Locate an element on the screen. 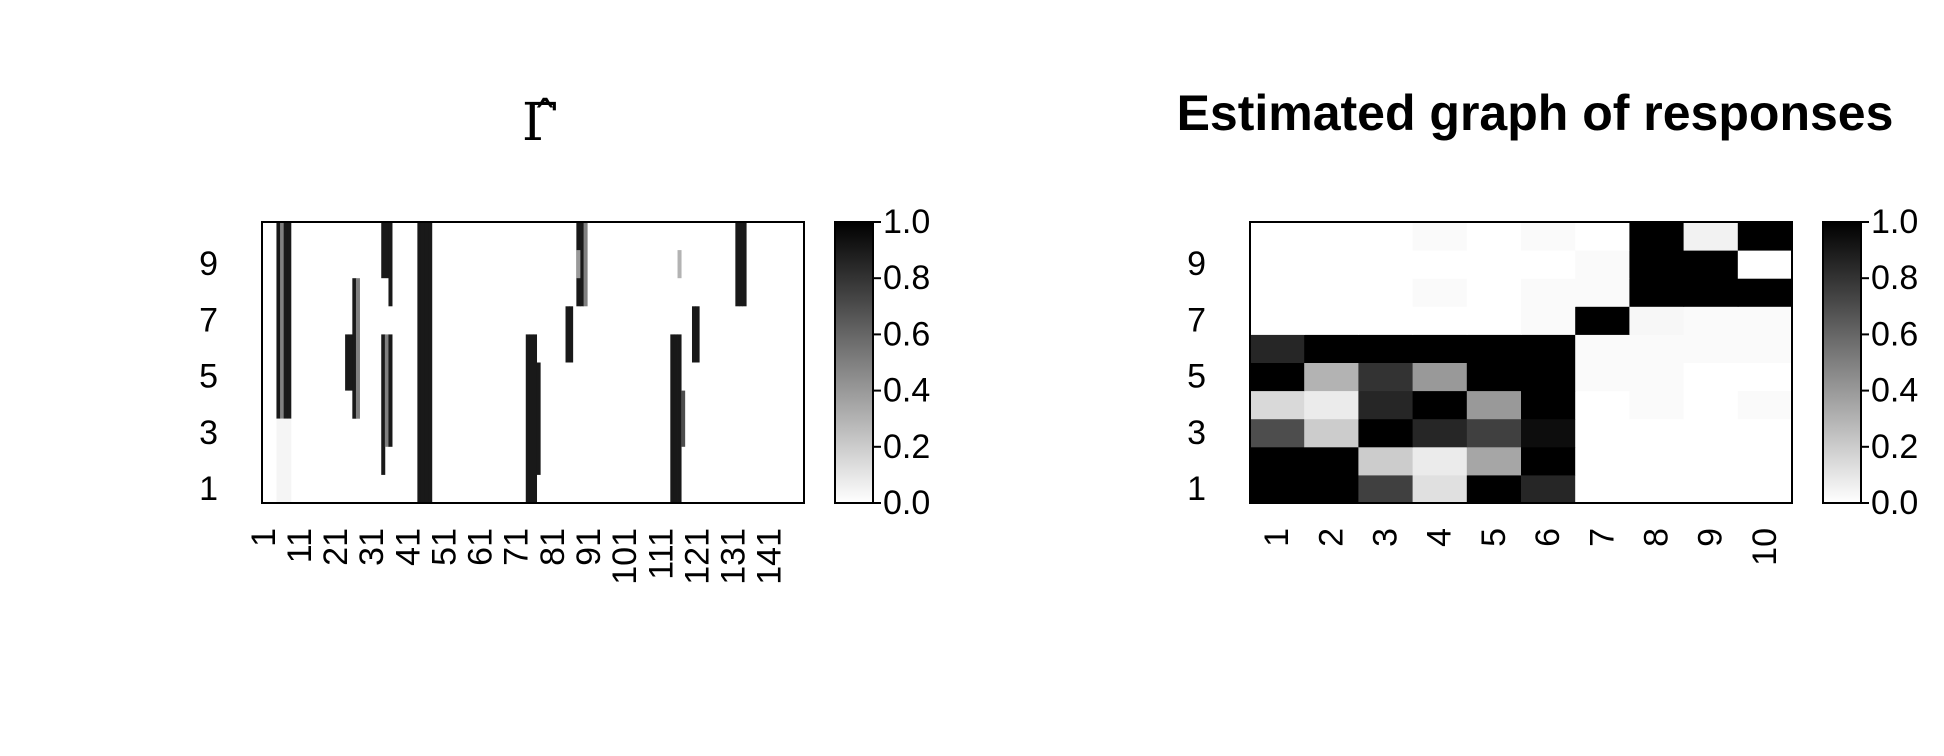 The width and height of the screenshot is (1944, 756). graph-colorbar: 0.0 0.2 0.4 0.6 0.8 1.0 is located at coordinates (1870, 362).